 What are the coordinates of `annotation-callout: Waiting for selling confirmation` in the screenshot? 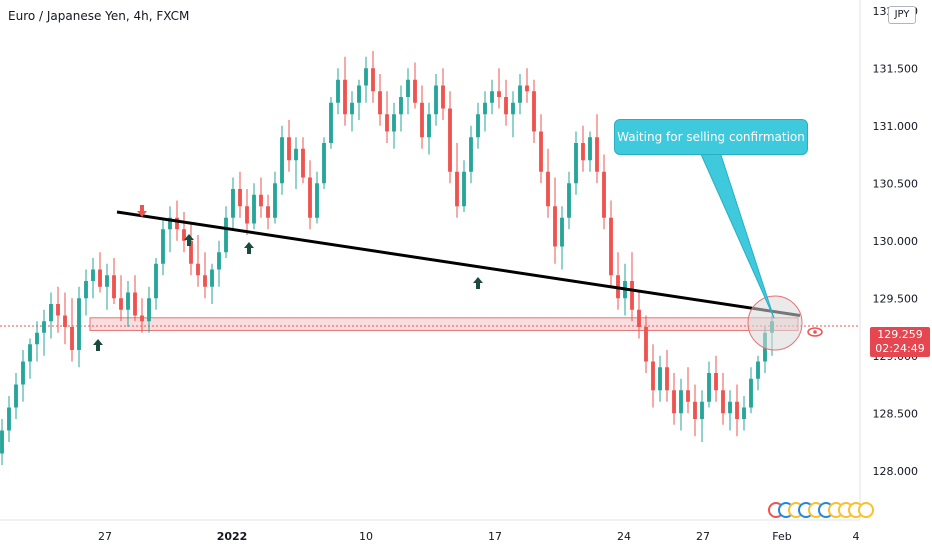 It's located at (711, 137).